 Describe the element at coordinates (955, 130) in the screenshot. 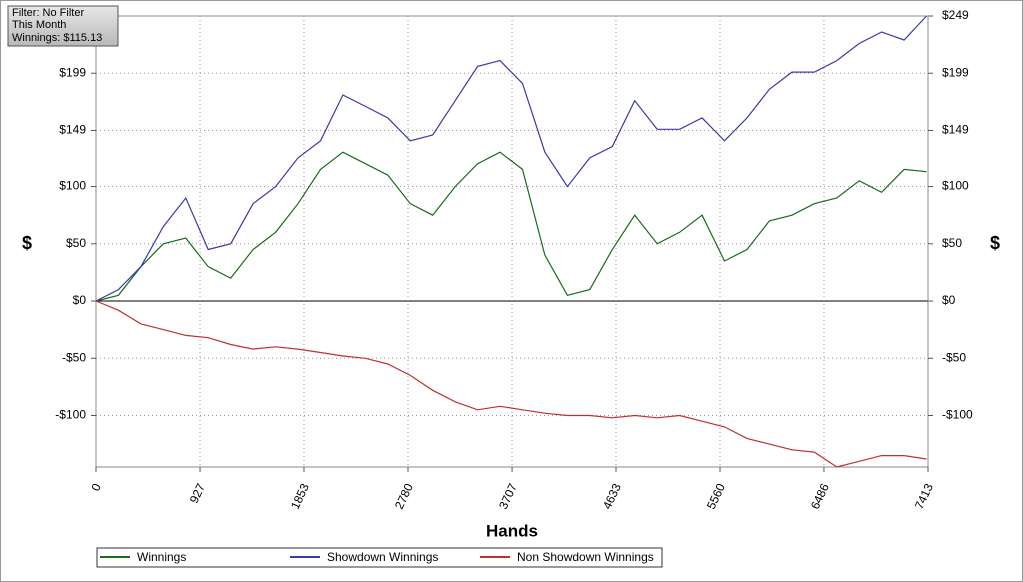

I see `y2-tick-label: $149` at that location.